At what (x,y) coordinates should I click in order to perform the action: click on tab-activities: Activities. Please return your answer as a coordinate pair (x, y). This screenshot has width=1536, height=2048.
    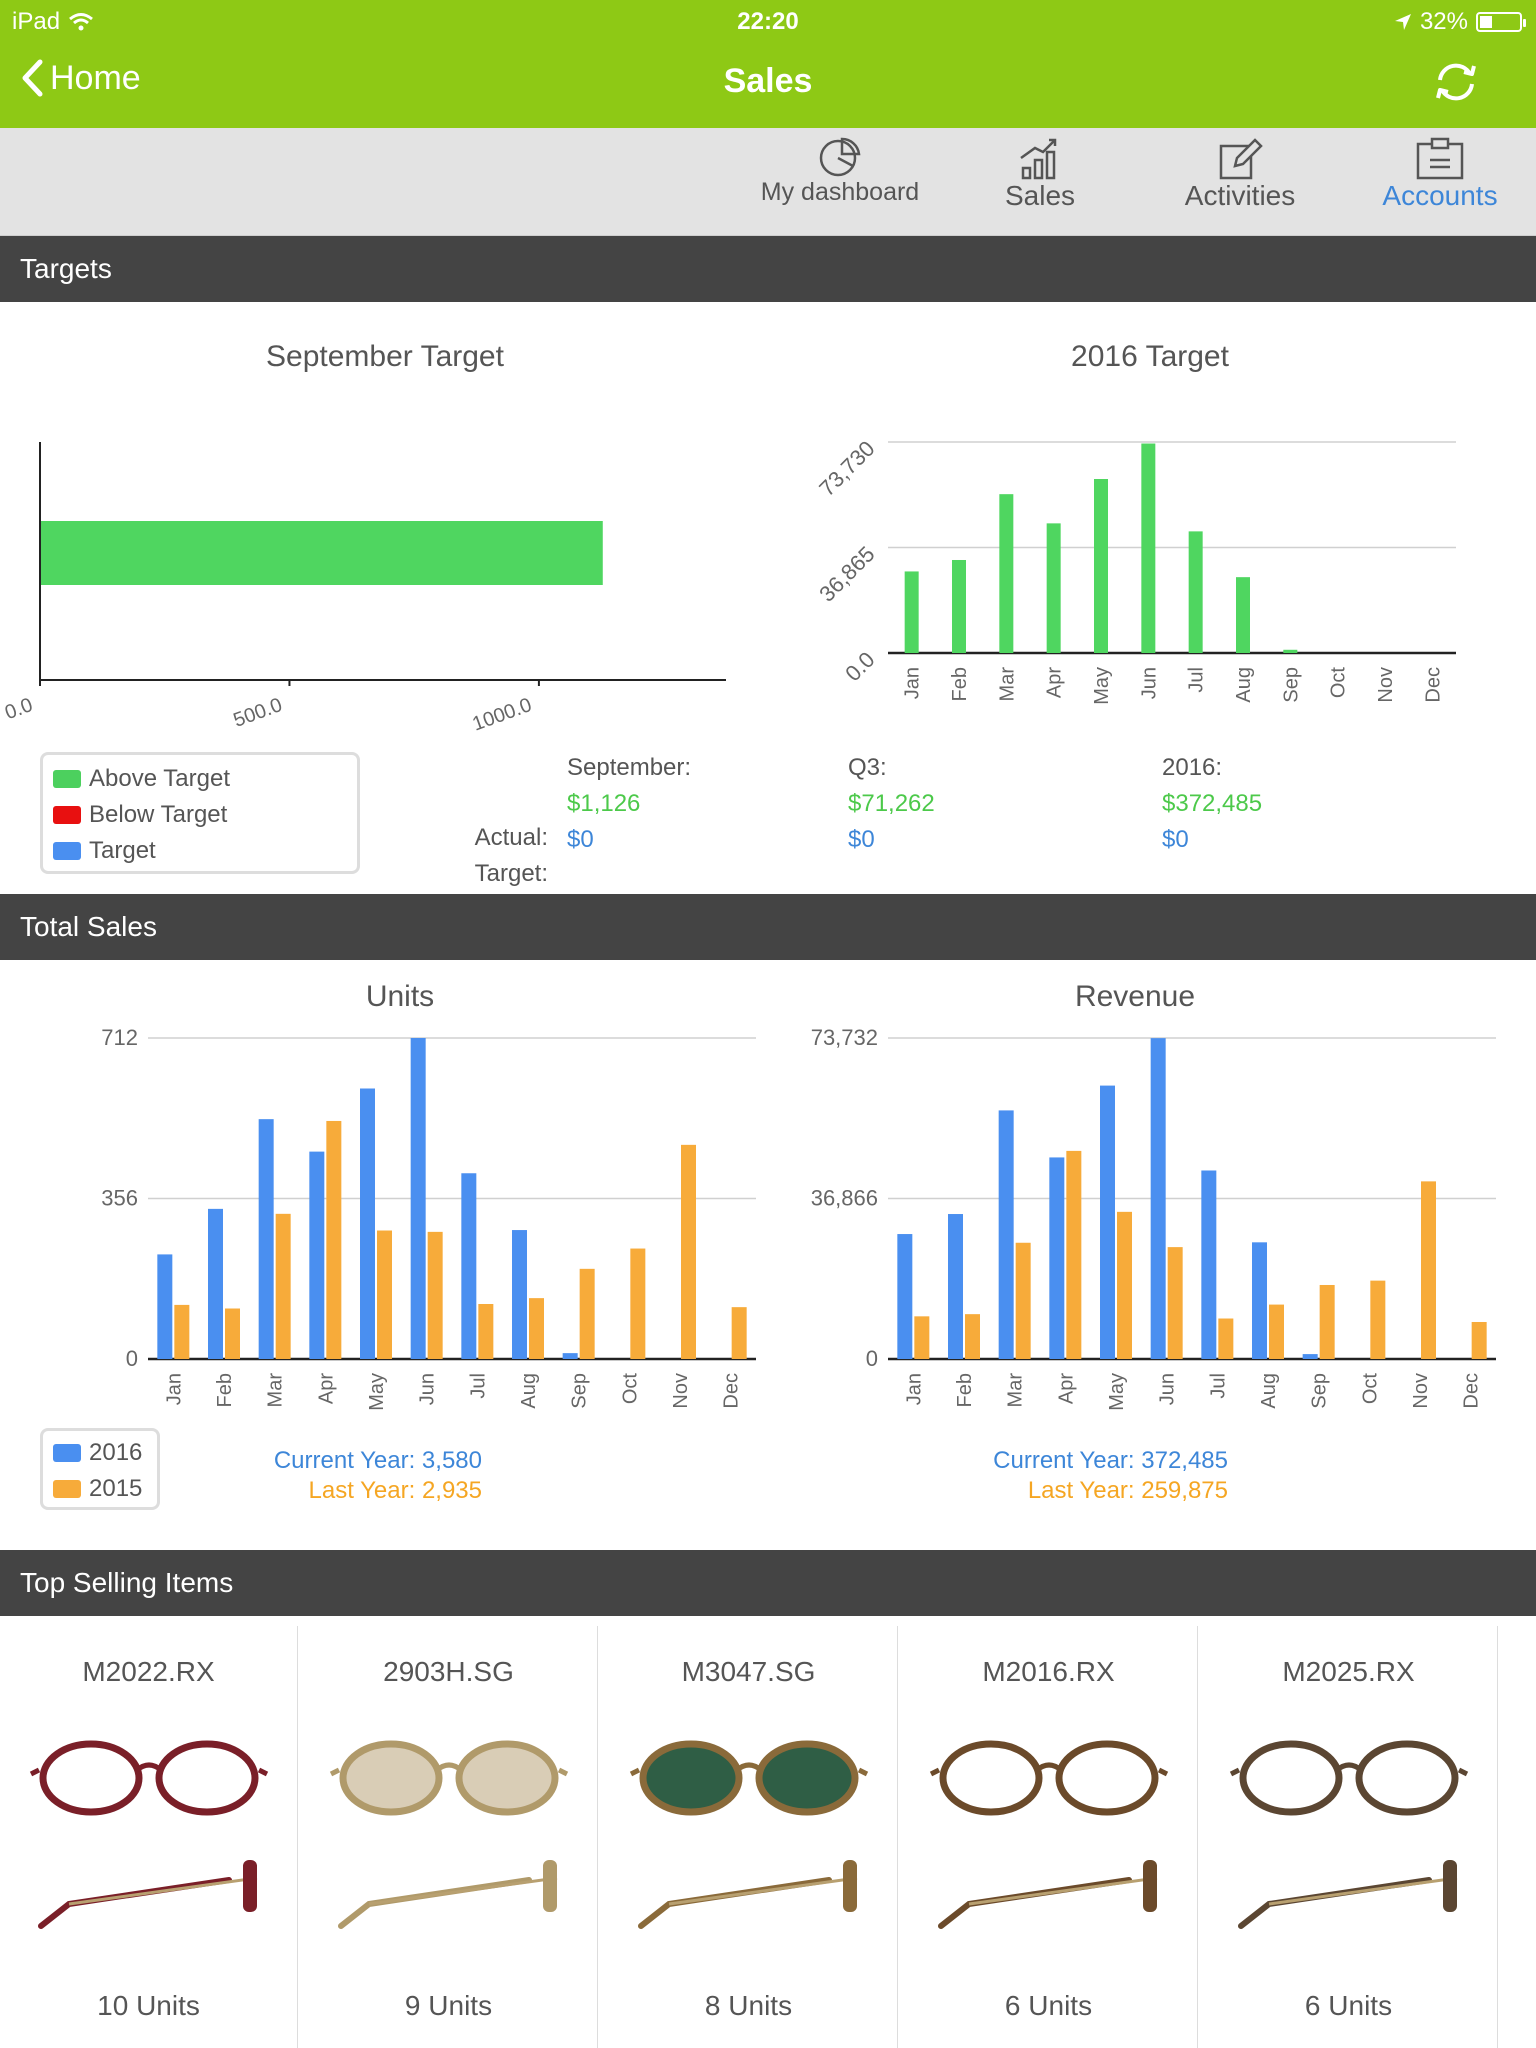
    Looking at the image, I should click on (1240, 182).